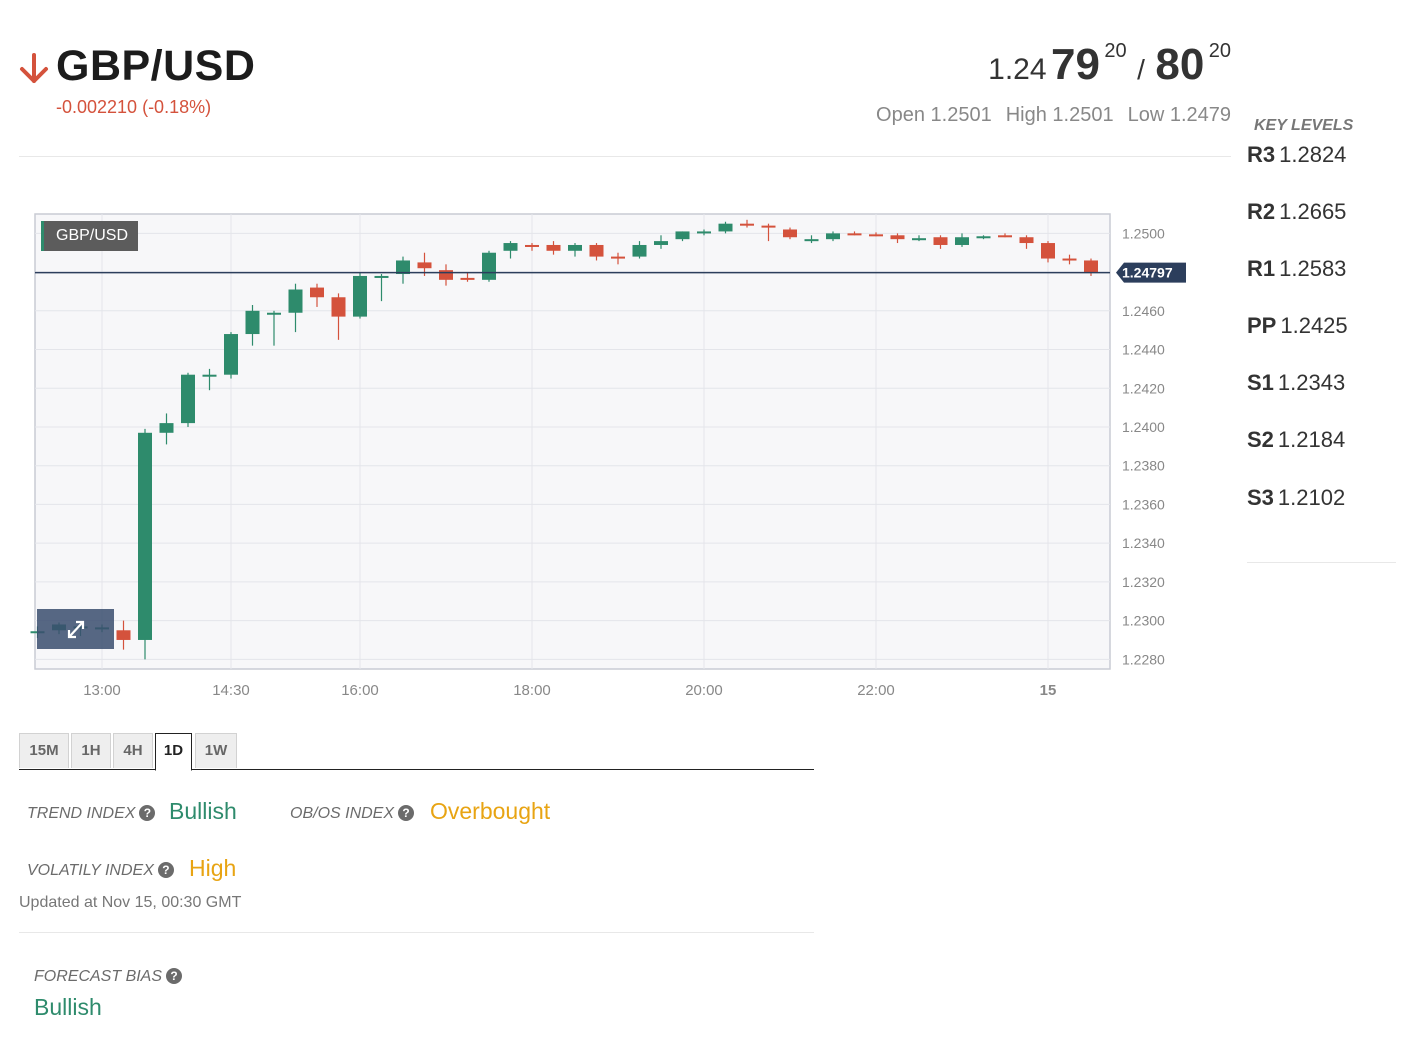  Describe the element at coordinates (1321, 562) in the screenshot. I see `key-levels-divider` at that location.